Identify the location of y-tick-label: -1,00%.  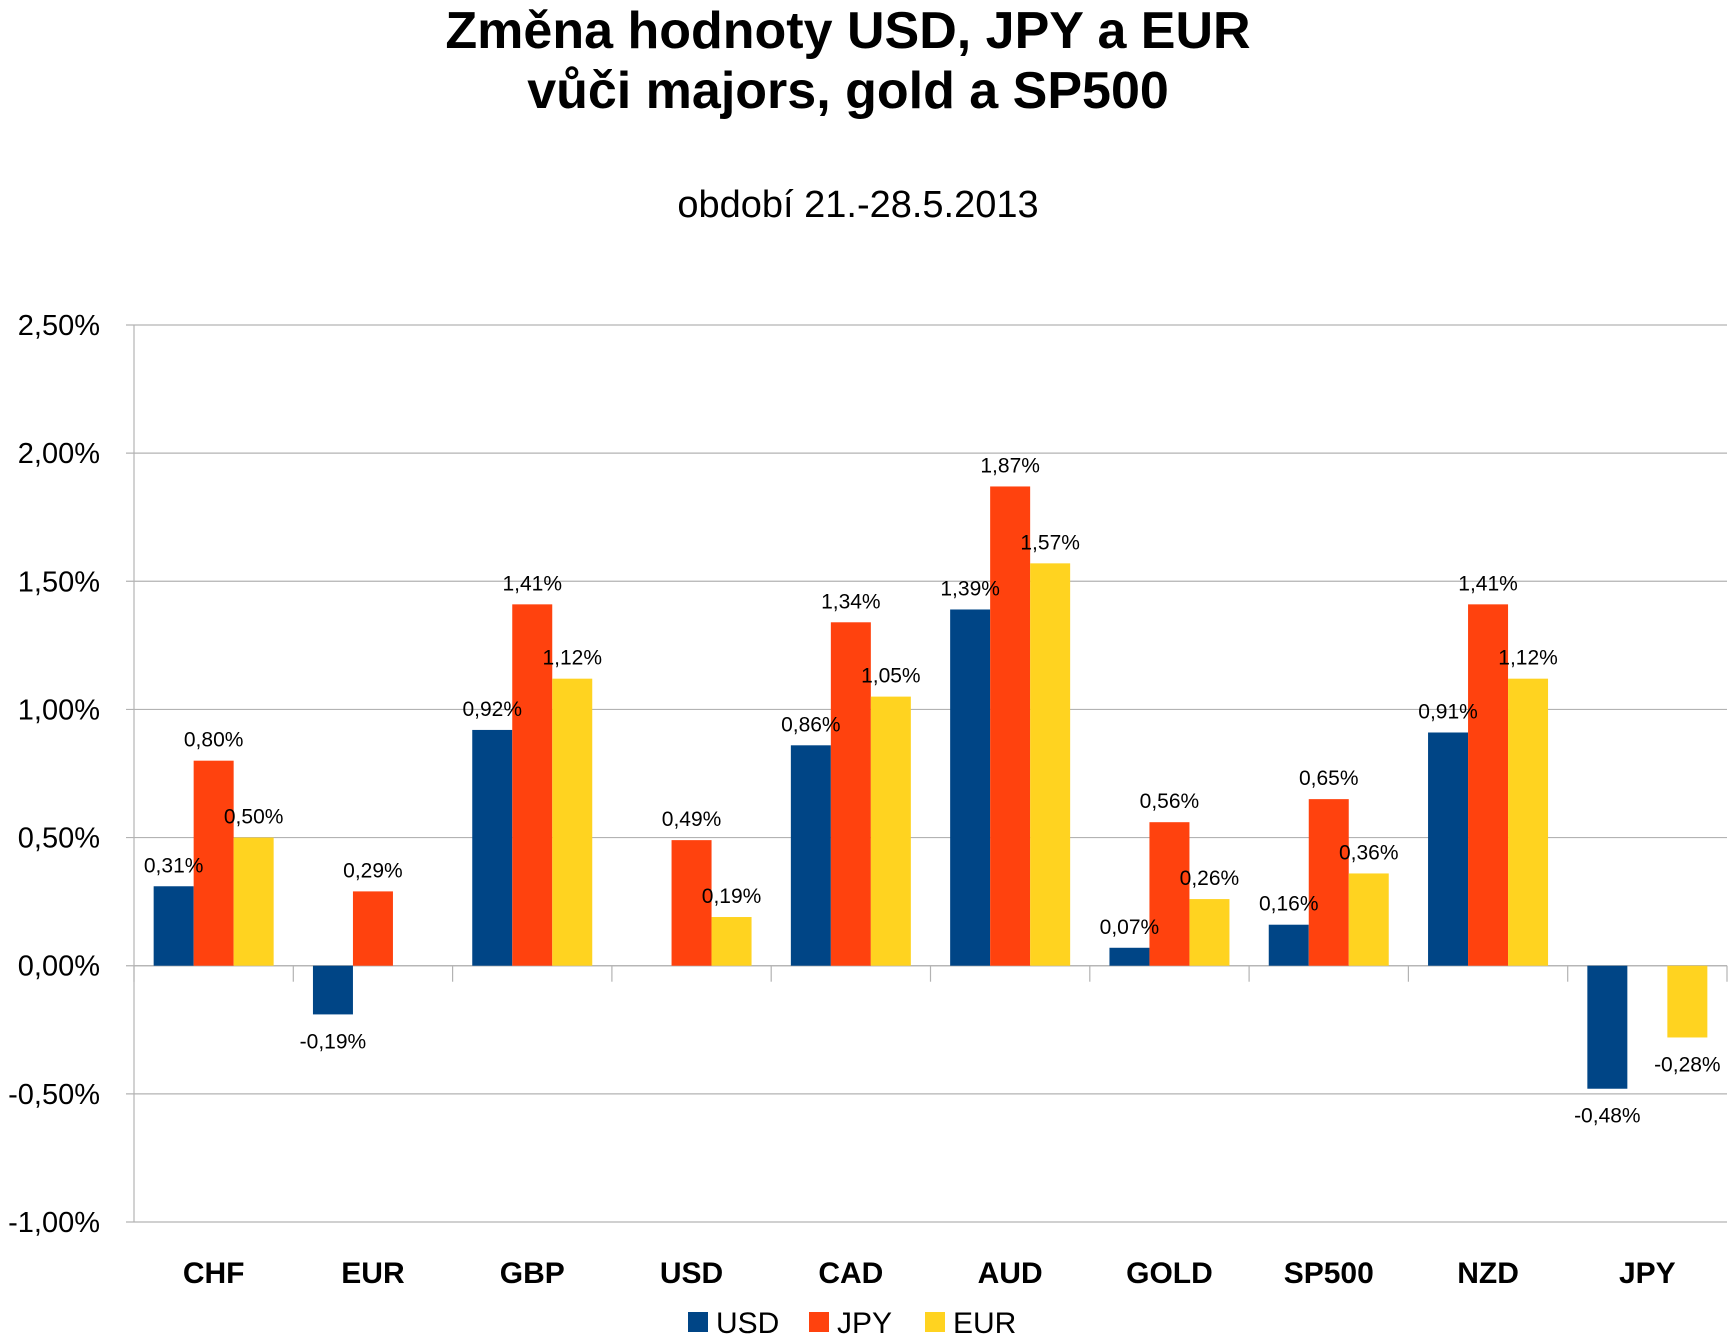
(54, 1223).